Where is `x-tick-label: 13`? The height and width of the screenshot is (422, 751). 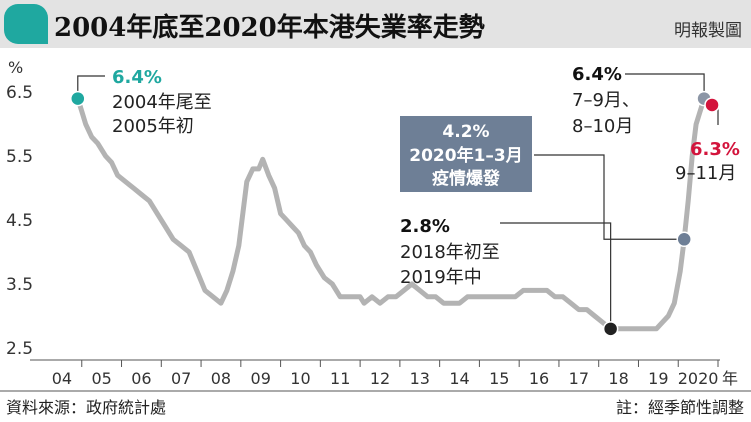
x-tick-label: 13 is located at coordinates (420, 378).